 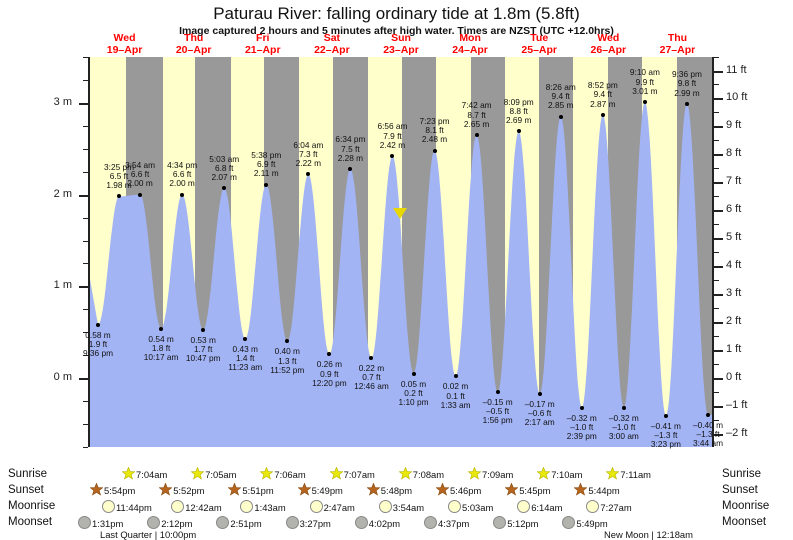 What do you see at coordinates (734, 377) in the screenshot?
I see `y-label-right: 0 ft` at bounding box center [734, 377].